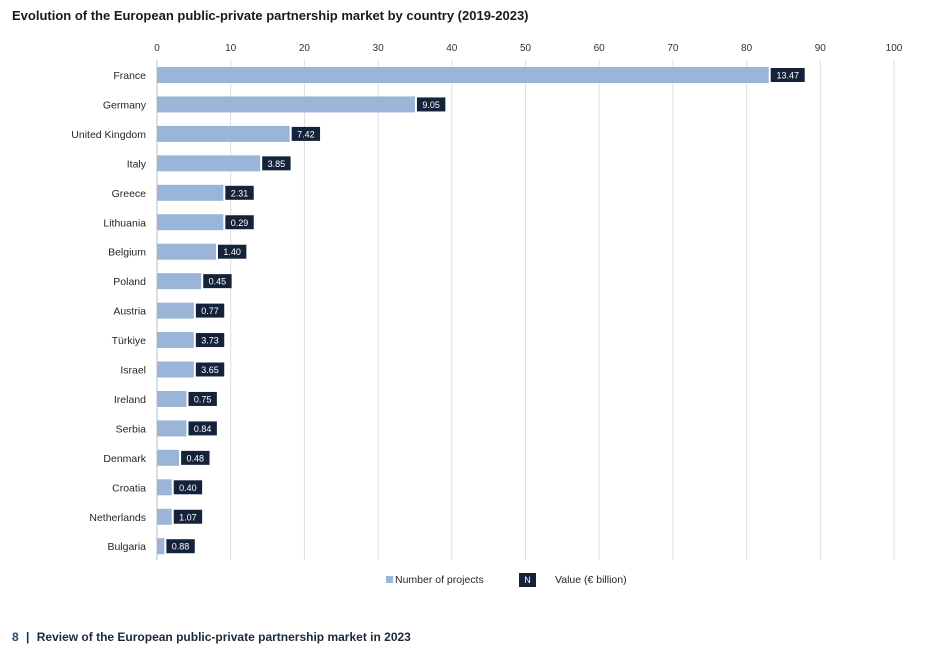 This screenshot has height=650, width=935. I want to click on value-label: 1.07, so click(188, 517).